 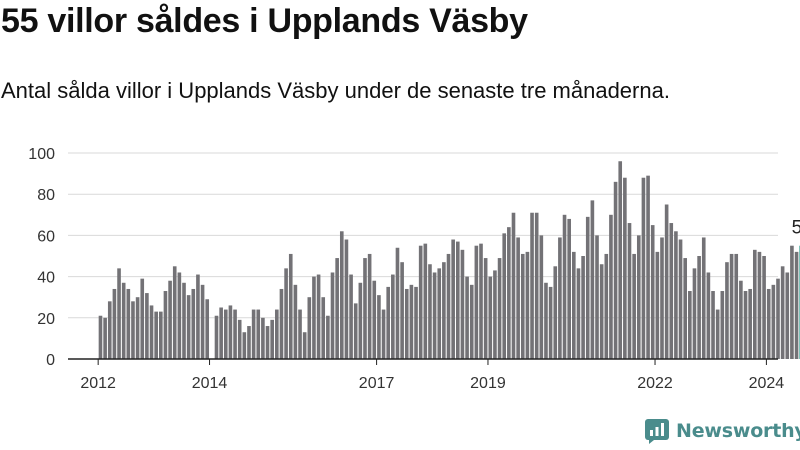 I want to click on y-tick-label: 40, so click(x=46, y=278).